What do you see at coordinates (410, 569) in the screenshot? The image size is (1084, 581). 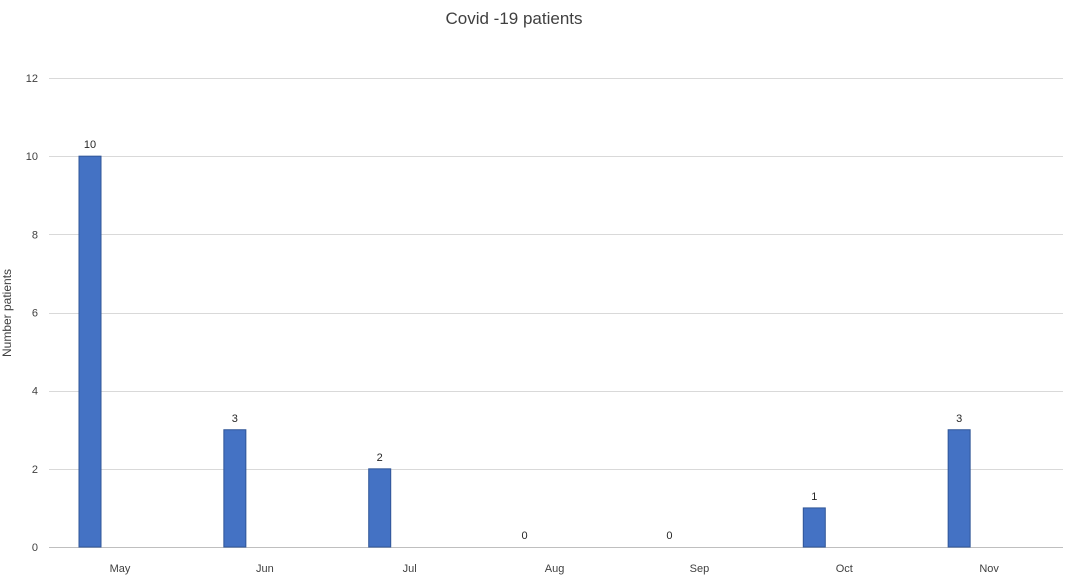 I see `x-tick-label-jul: Jul` at bounding box center [410, 569].